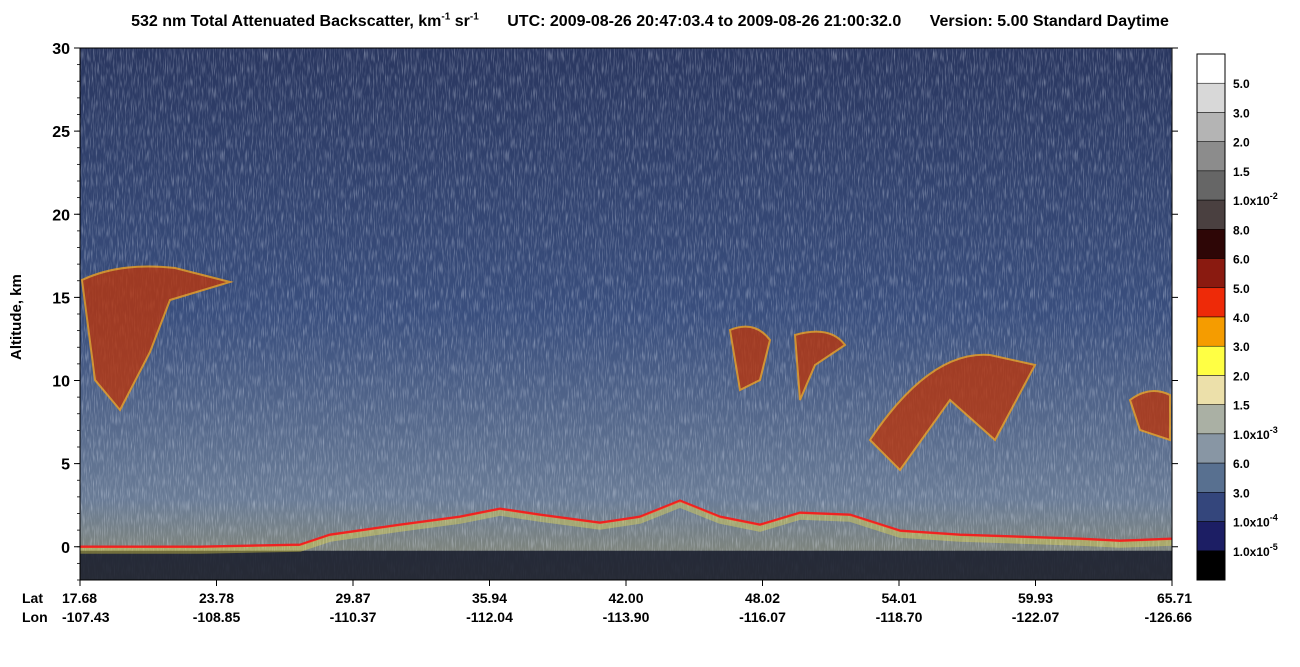 The height and width of the screenshot is (667, 1300). Describe the element at coordinates (352, 598) in the screenshot. I see `lat-tick-label: 29.87` at that location.